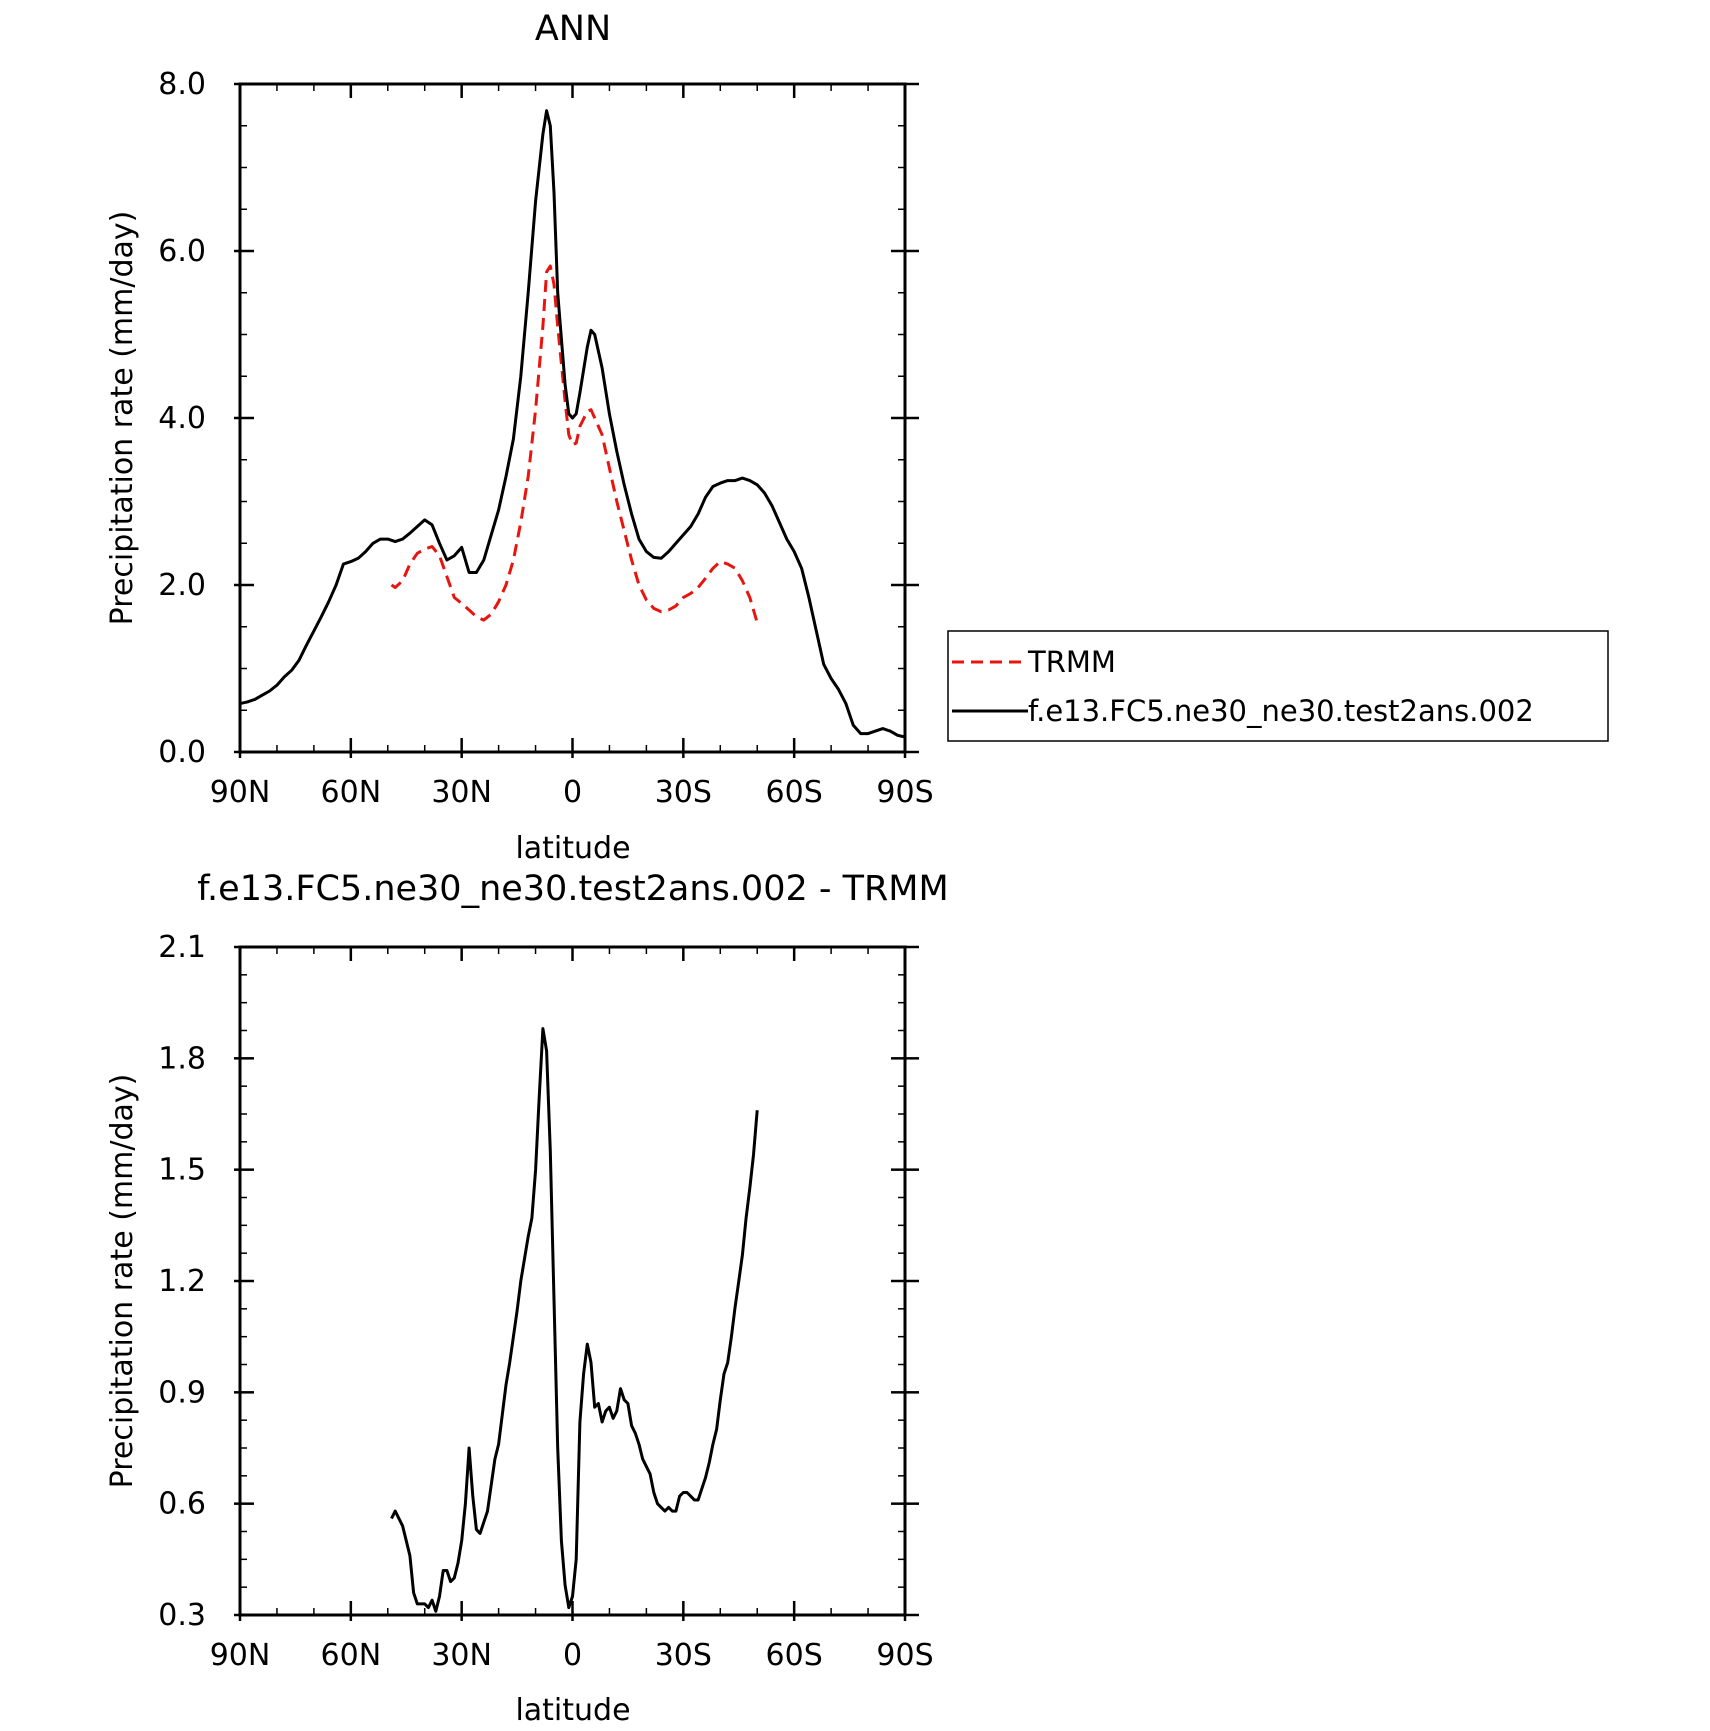 This screenshot has width=1710, height=1731. What do you see at coordinates (1071, 662) in the screenshot?
I see `legend-label-trmm: TRMM` at bounding box center [1071, 662].